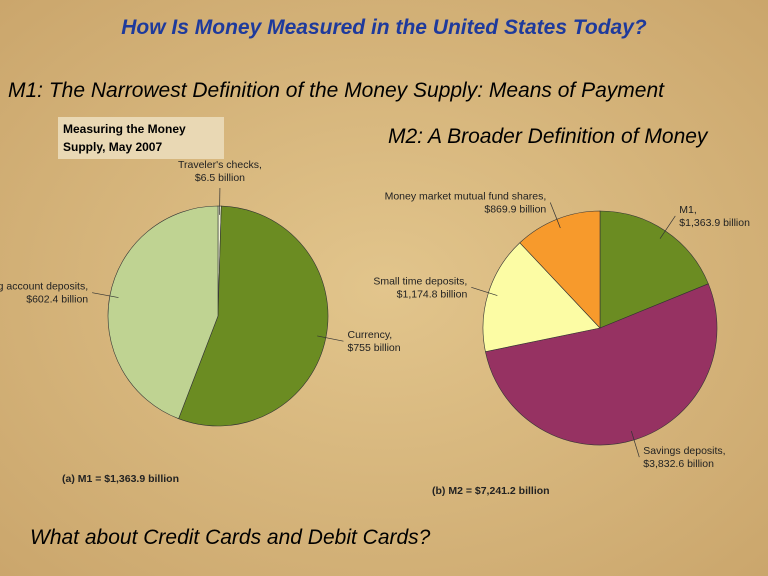  What do you see at coordinates (44, 287) in the screenshot?
I see `slice-label: Checking account deposits,` at bounding box center [44, 287].